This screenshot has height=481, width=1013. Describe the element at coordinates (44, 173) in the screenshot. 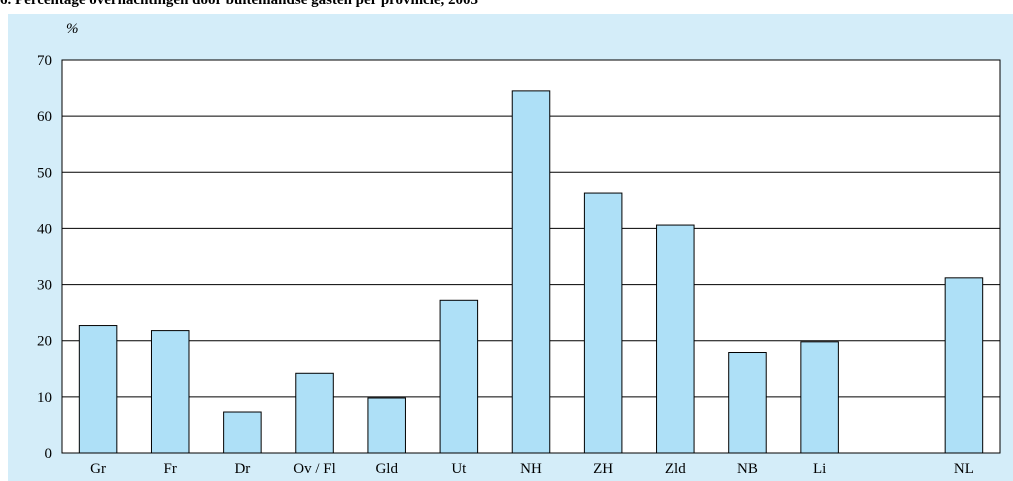

I see `y-tick-label: 50` at that location.